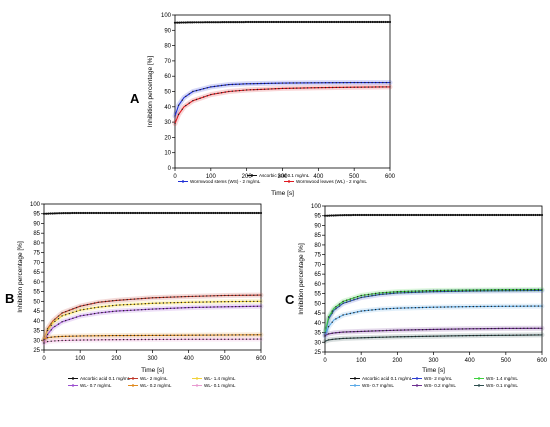 The width and height of the screenshot is (550, 427). What do you see at coordinates (331, 181) in the screenshot?
I see `legend-text: Wormwood leaves (WL) - 2 mg/mL` at bounding box center [331, 181].